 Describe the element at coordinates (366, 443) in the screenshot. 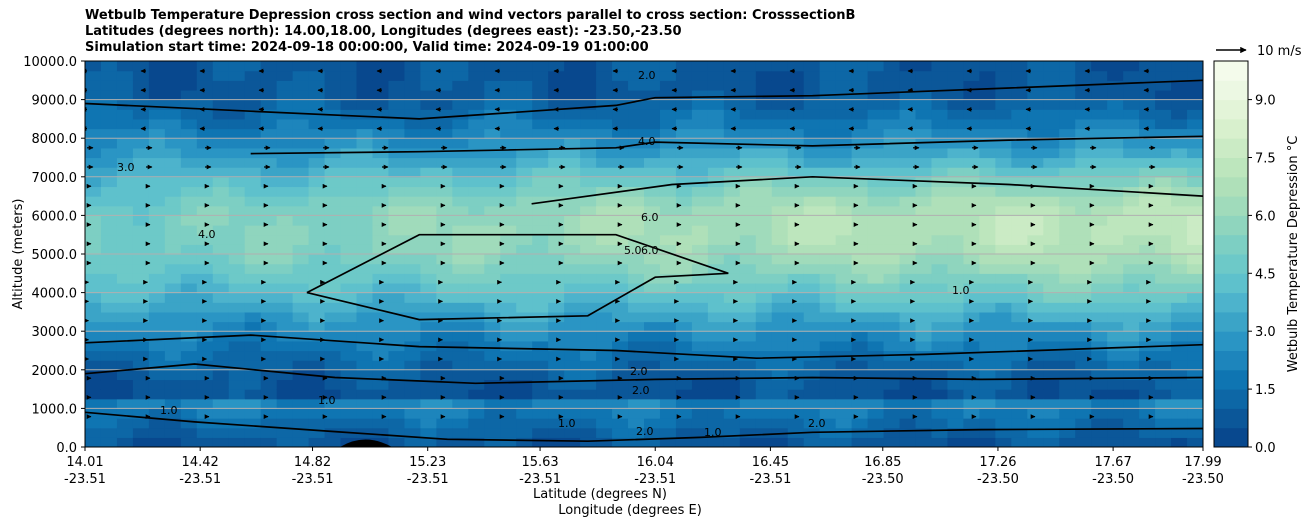

I see `terrain-shape` at that location.